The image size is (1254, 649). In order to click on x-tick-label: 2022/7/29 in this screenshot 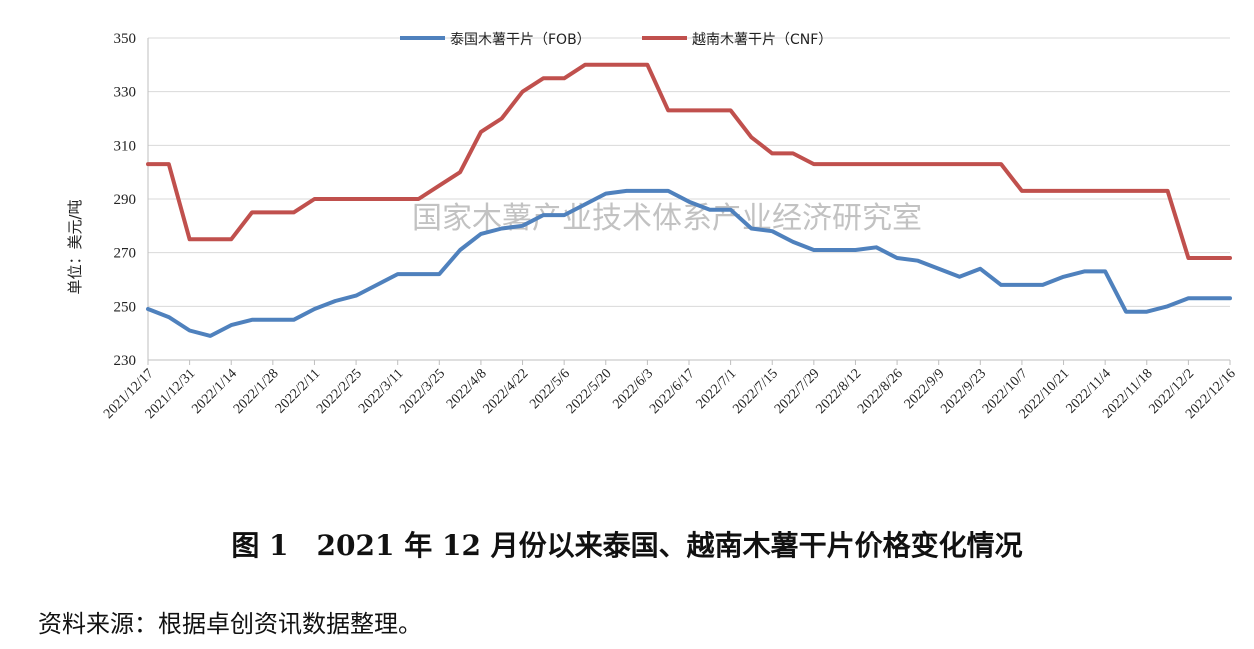, I will do `click(797, 391)`.